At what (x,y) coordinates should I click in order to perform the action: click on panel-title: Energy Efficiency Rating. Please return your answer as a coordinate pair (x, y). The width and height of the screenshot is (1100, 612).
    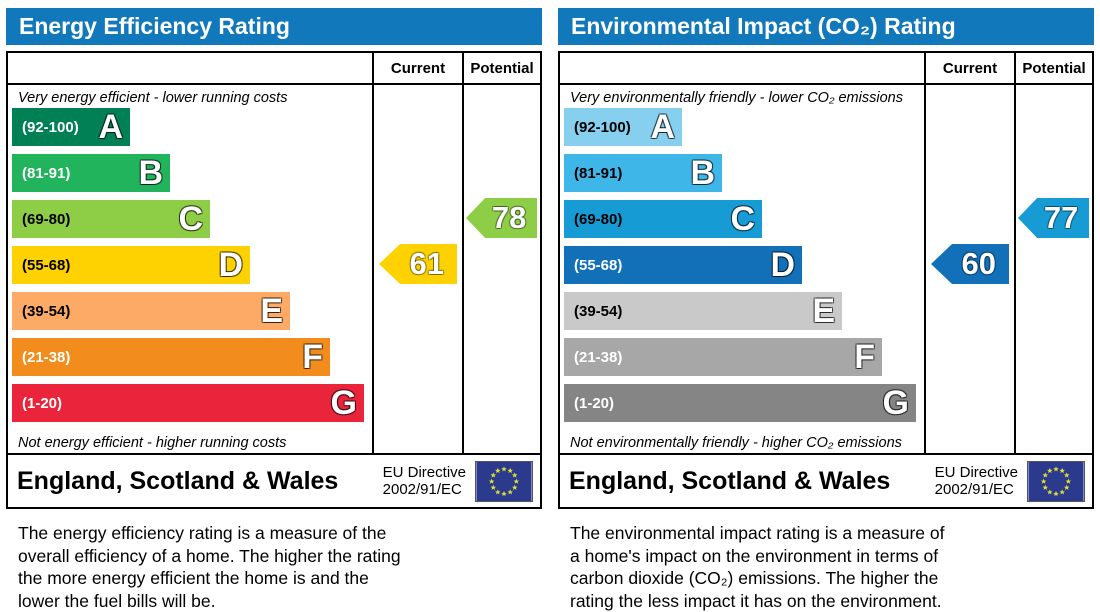
    Looking at the image, I should click on (274, 26).